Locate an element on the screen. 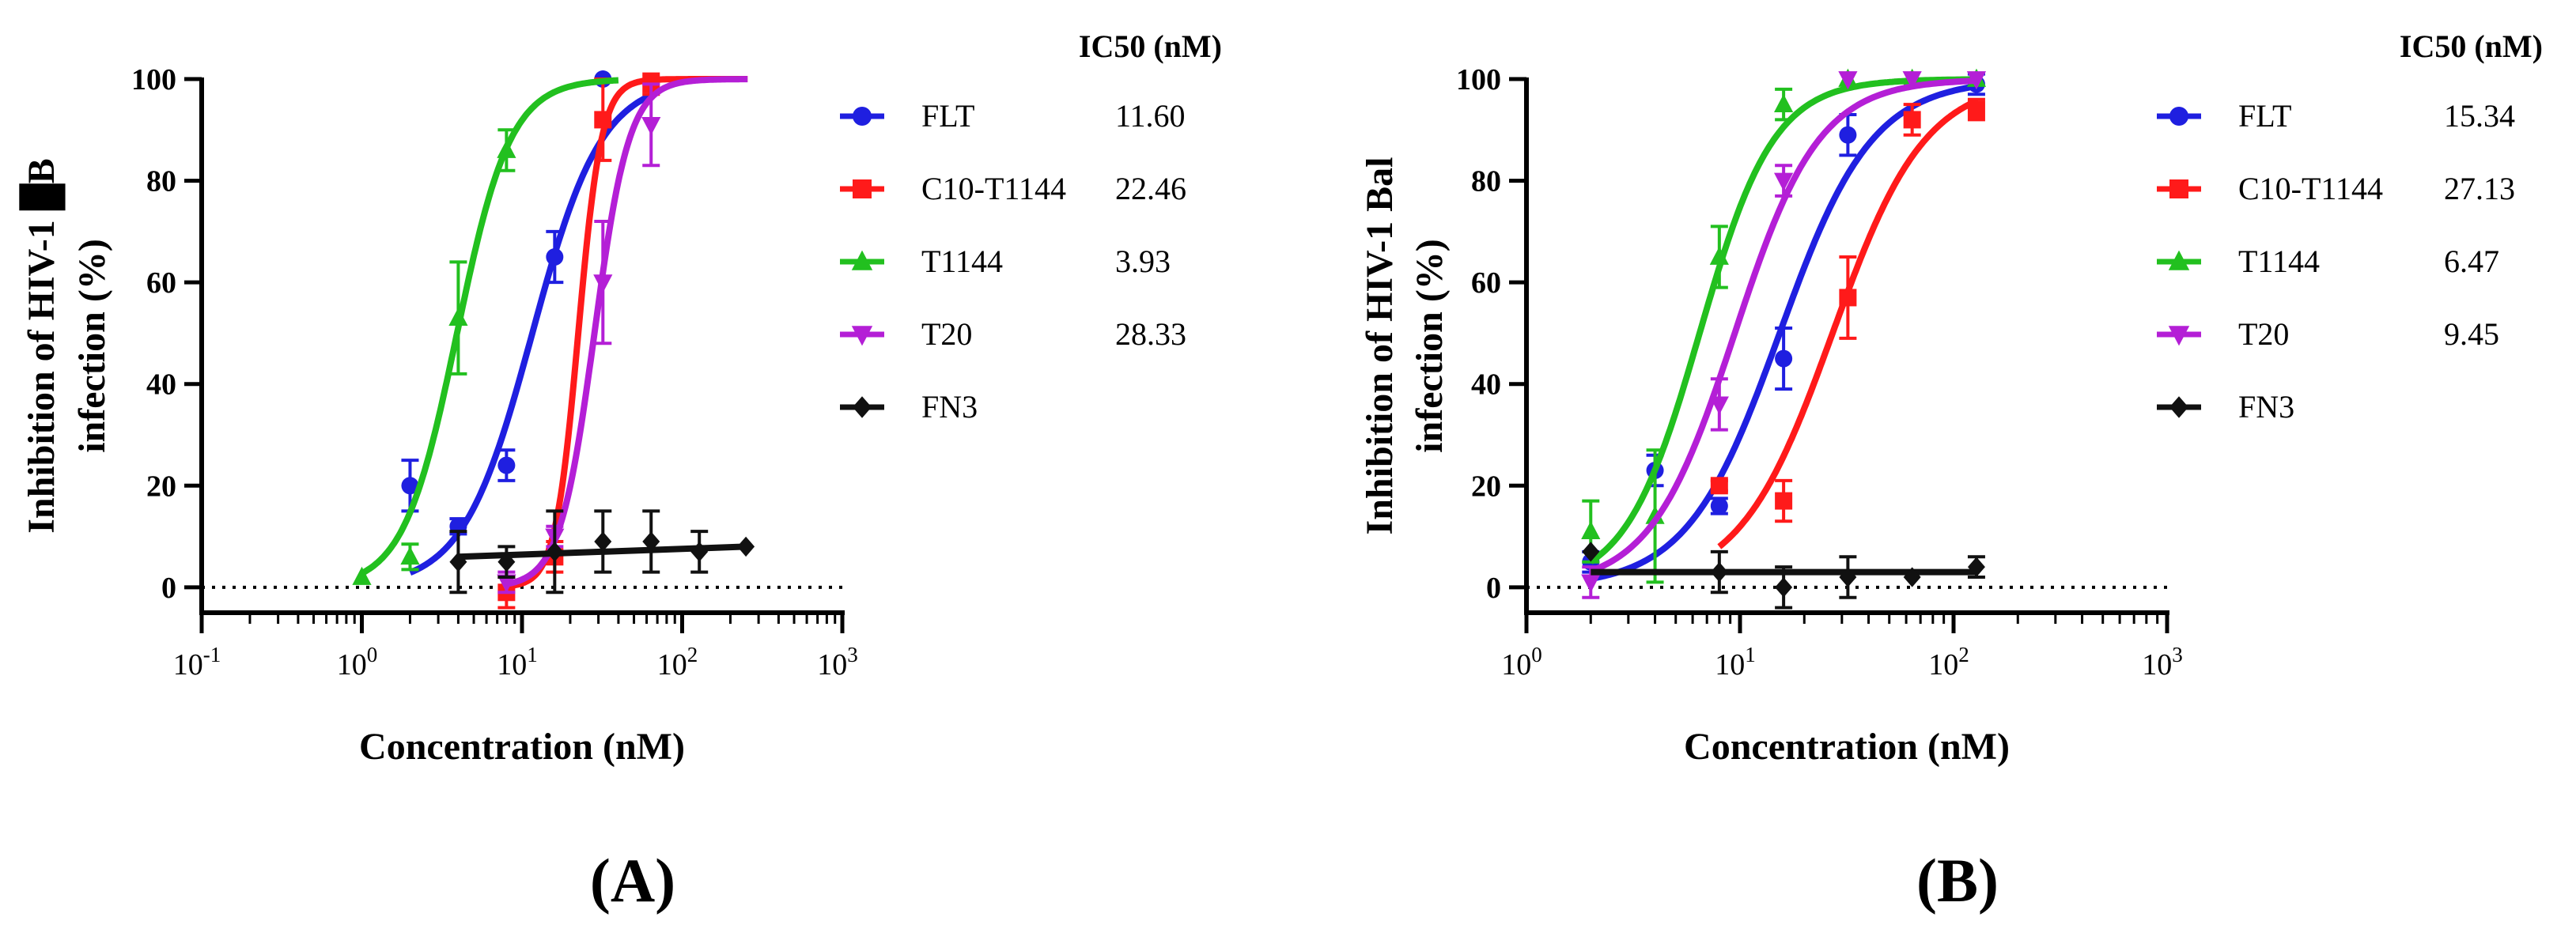 This screenshot has height=925, width=2576. y-axis-title-line1: Inhibition of HIV-1 Bal is located at coordinates (1380, 346).